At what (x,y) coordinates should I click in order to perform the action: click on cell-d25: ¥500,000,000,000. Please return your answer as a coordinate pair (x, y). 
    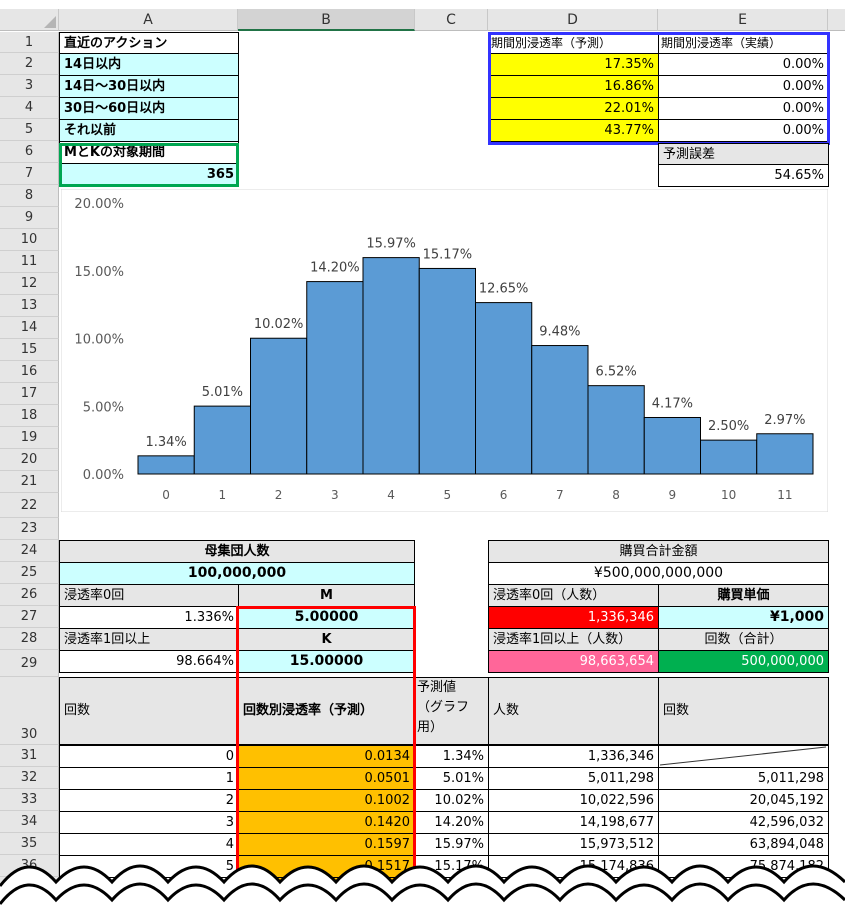
    Looking at the image, I should click on (658, 573).